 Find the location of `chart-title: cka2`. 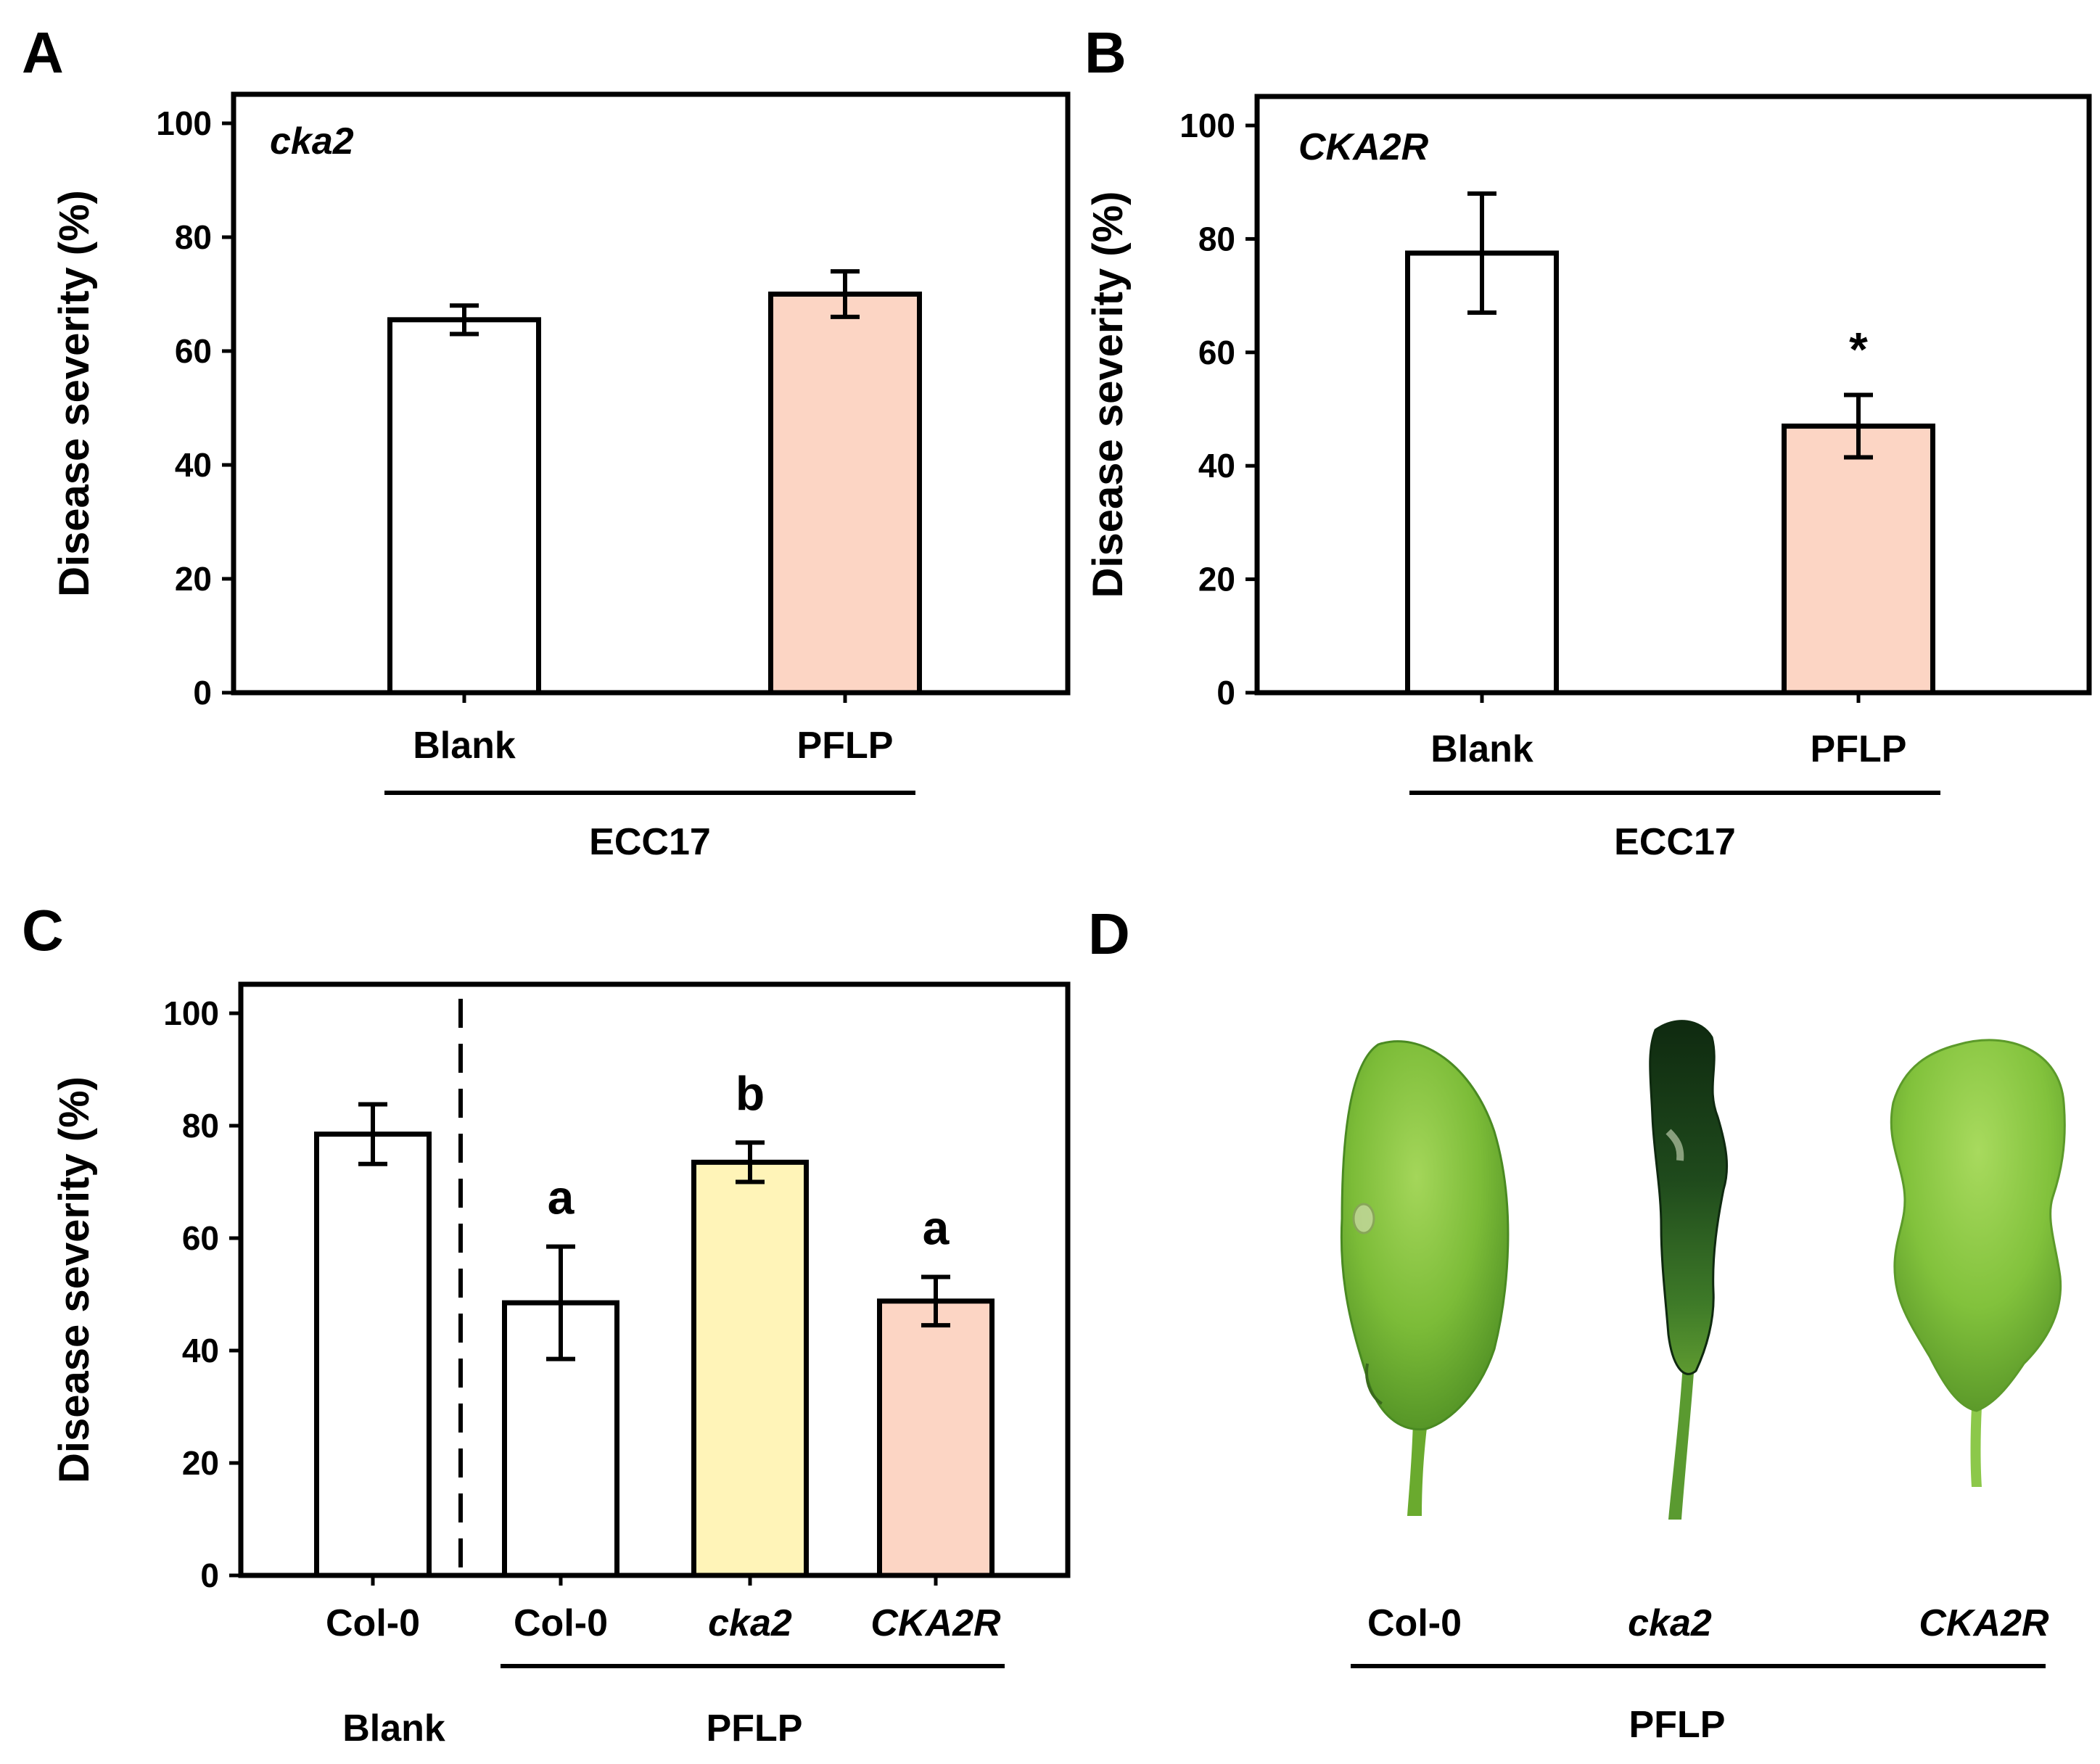

chart-title: cka2 is located at coordinates (312, 141).